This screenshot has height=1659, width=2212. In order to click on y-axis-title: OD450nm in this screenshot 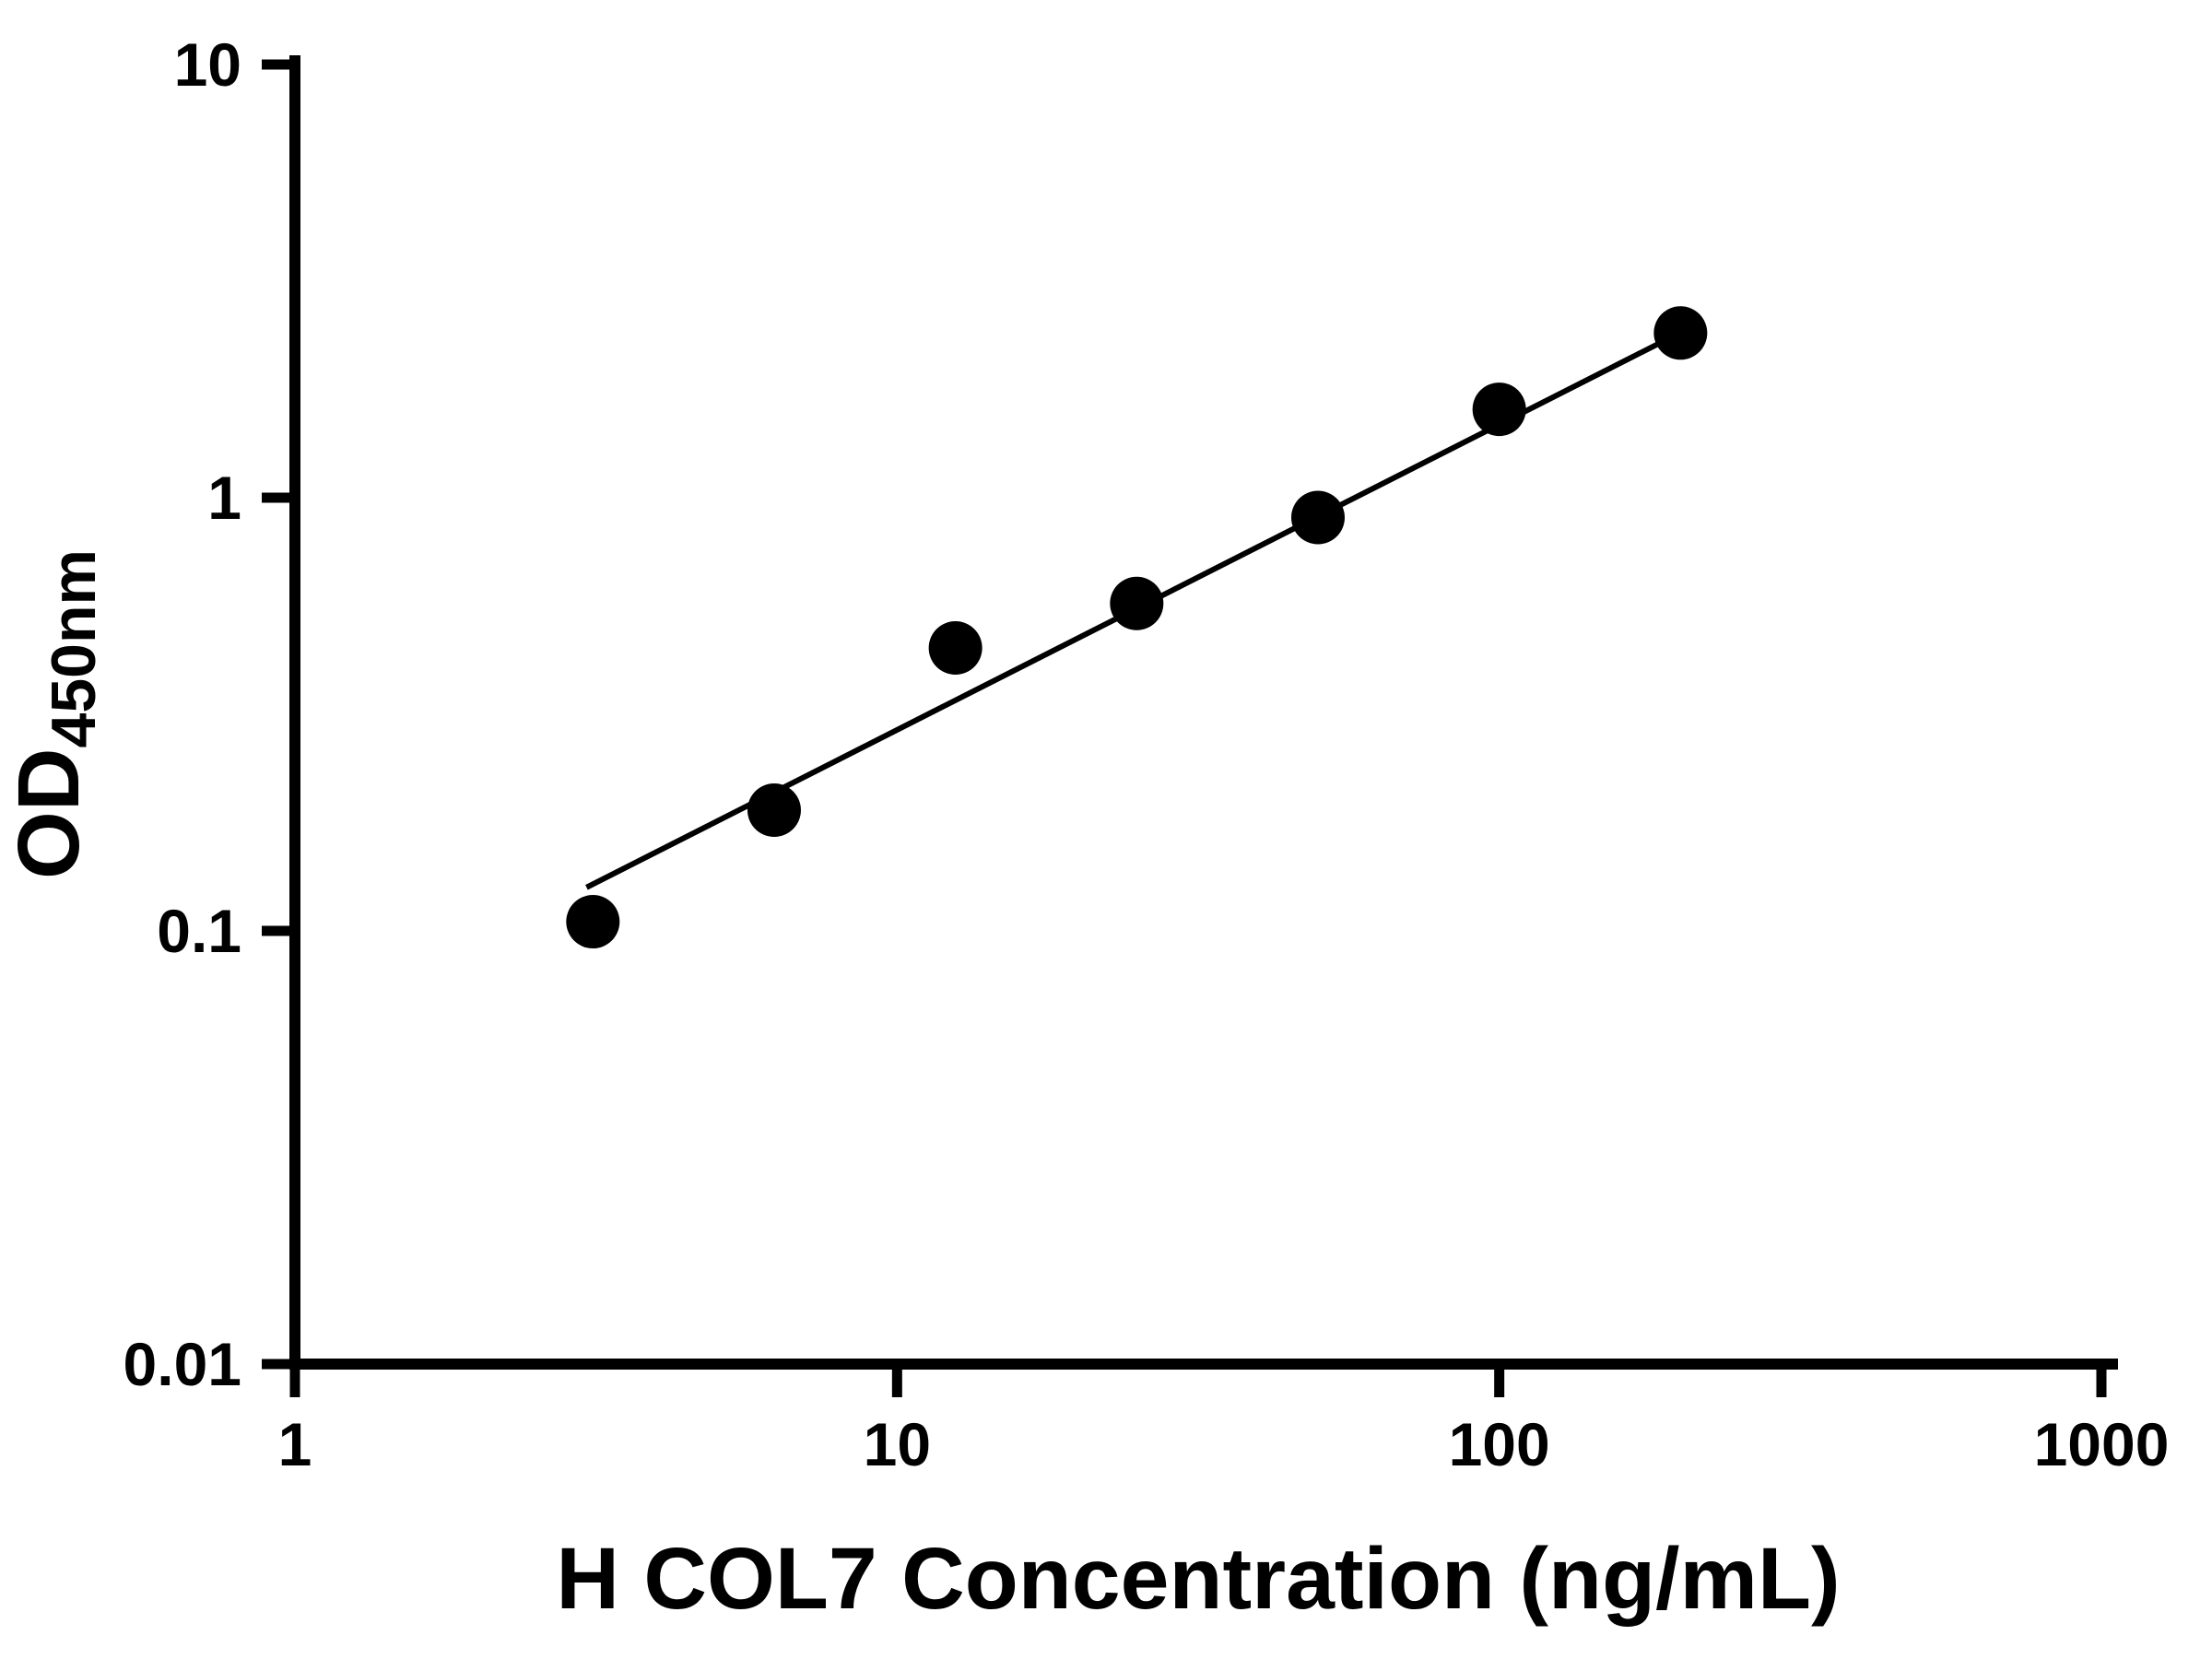, I will do `click(54, 714)`.